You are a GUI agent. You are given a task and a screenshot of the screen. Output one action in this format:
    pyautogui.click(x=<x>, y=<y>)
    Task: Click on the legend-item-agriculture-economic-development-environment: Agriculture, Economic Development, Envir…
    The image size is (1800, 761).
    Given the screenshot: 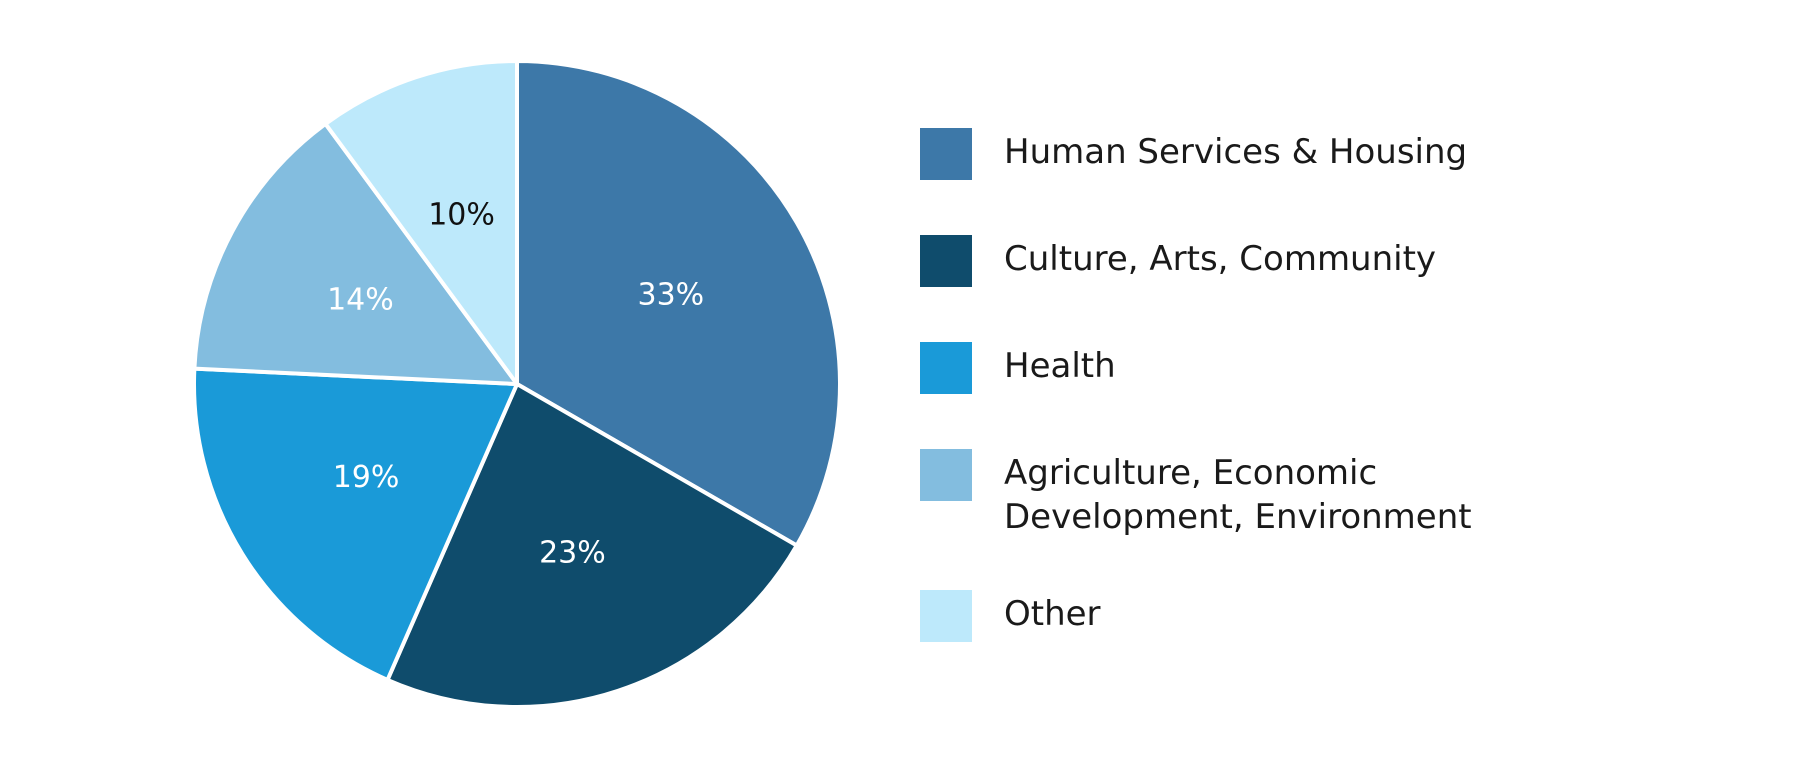 What is the action you would take?
    pyautogui.click(x=1262, y=494)
    